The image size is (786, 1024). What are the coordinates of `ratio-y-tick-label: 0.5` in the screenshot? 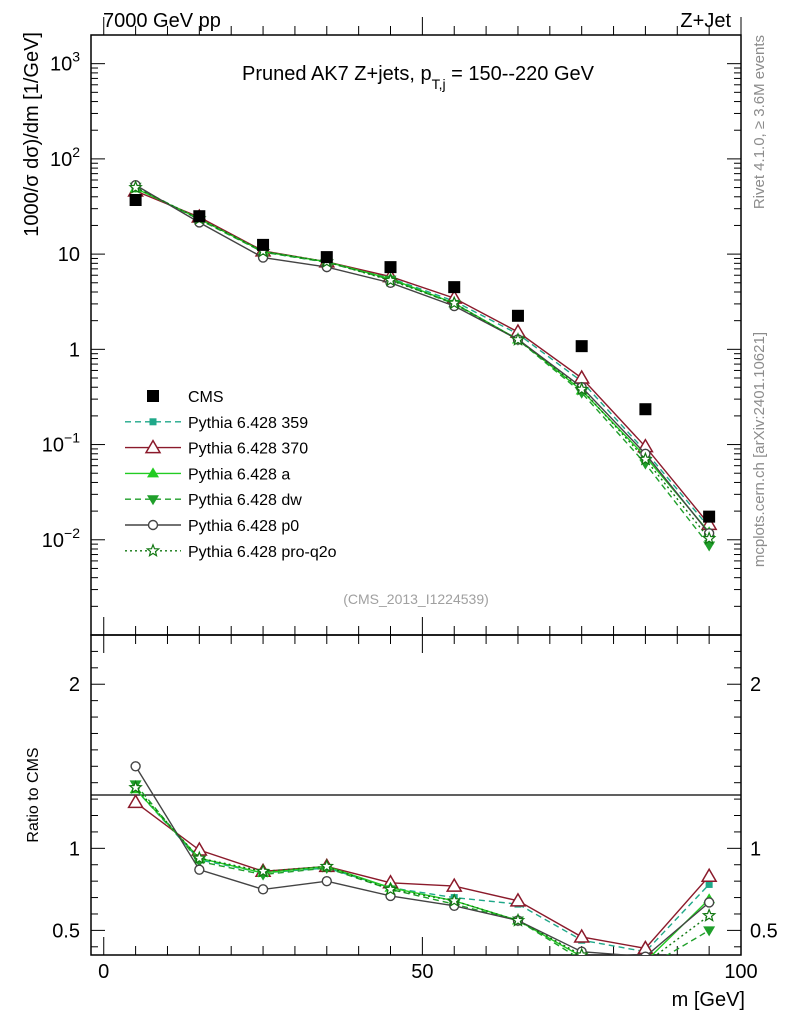 It's located at (66, 931).